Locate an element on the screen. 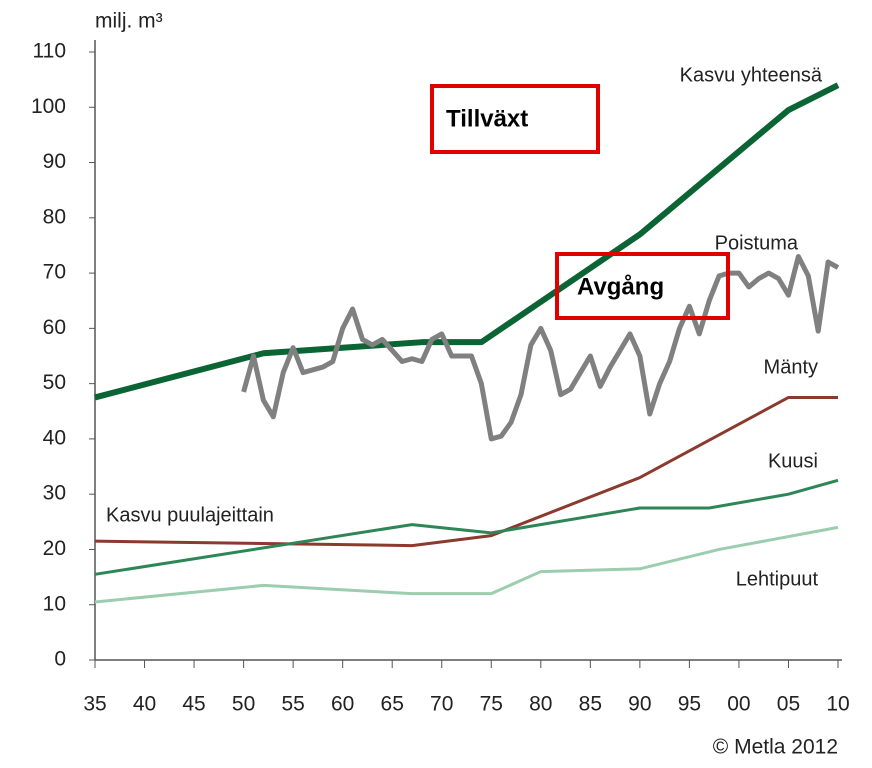 This screenshot has width=872, height=768. x-tick-label: 95 is located at coordinates (689, 704).